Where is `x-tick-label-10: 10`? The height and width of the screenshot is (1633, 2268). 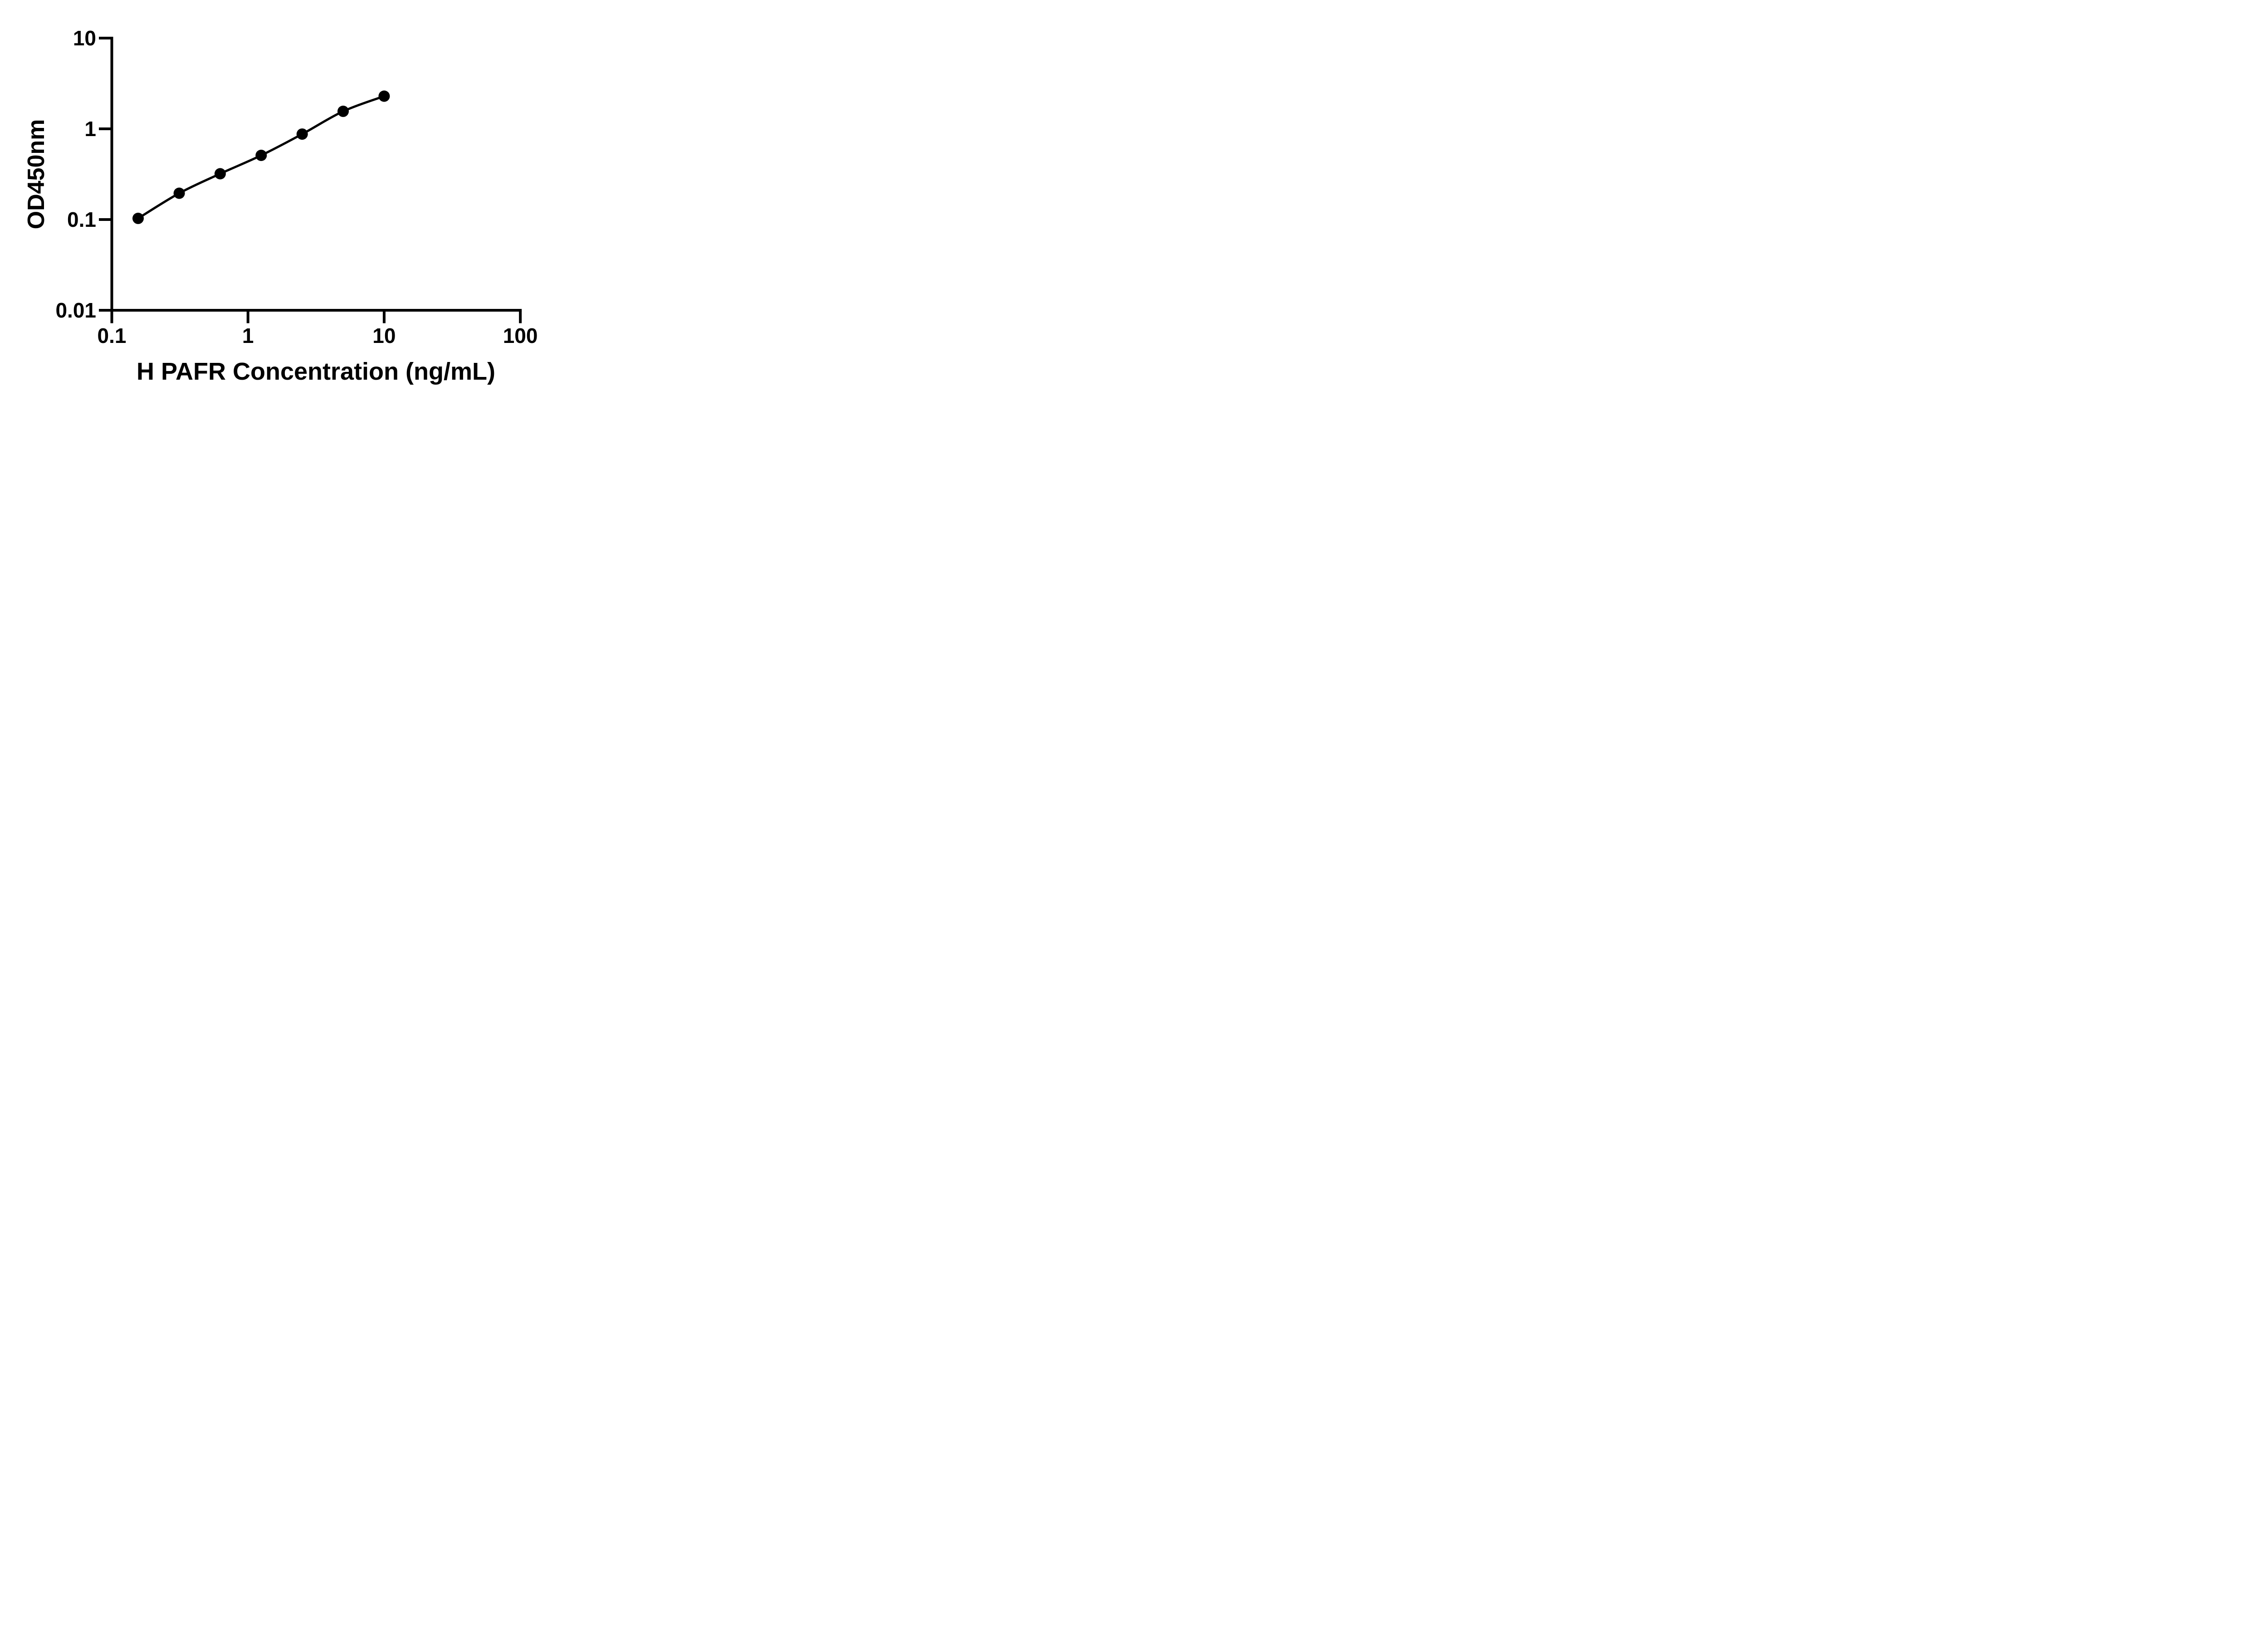 x-tick-label-10: 10 is located at coordinates (384, 335).